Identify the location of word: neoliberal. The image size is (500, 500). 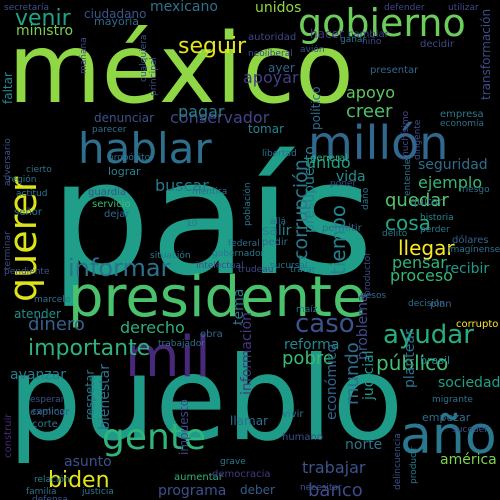
(270, 54).